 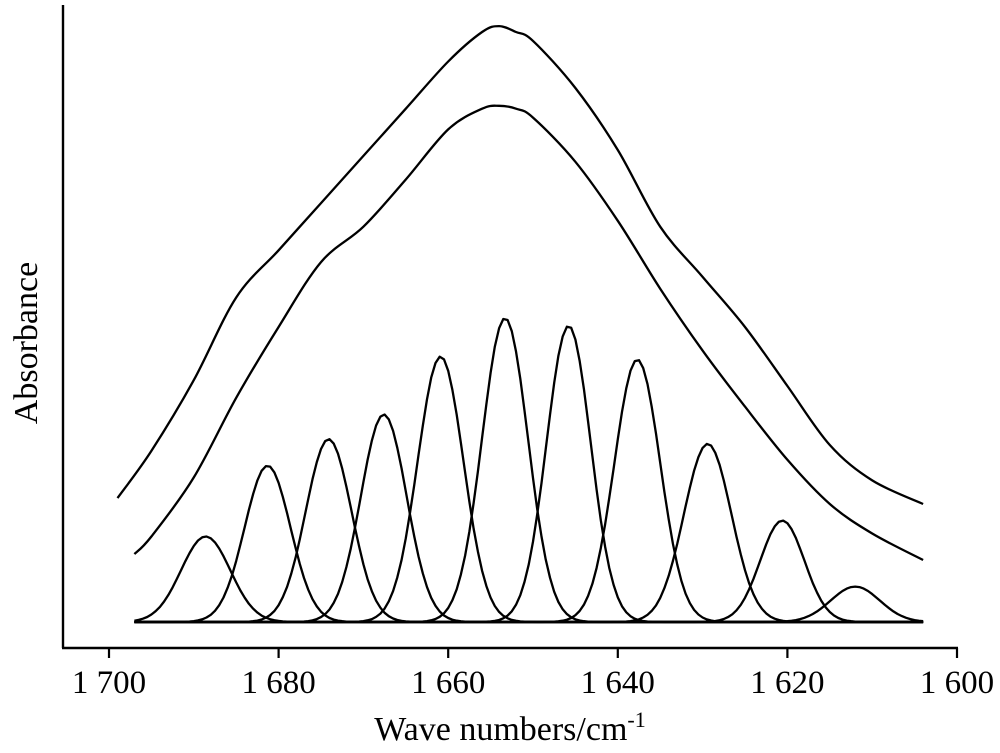 I want to click on x-ticks: 1 700 1 680 1 660 1 640 1 620 1 600, so click(x=533, y=674).